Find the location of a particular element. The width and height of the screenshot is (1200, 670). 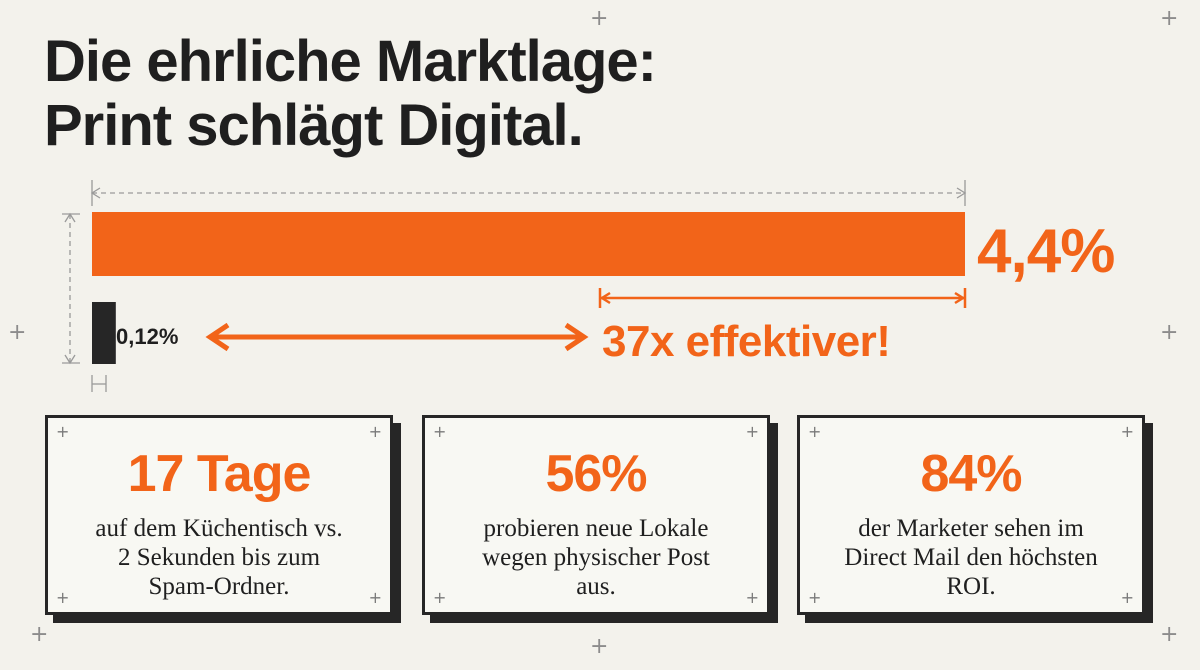

title-line-2: Print schlägt Digital. is located at coordinates (314, 125).